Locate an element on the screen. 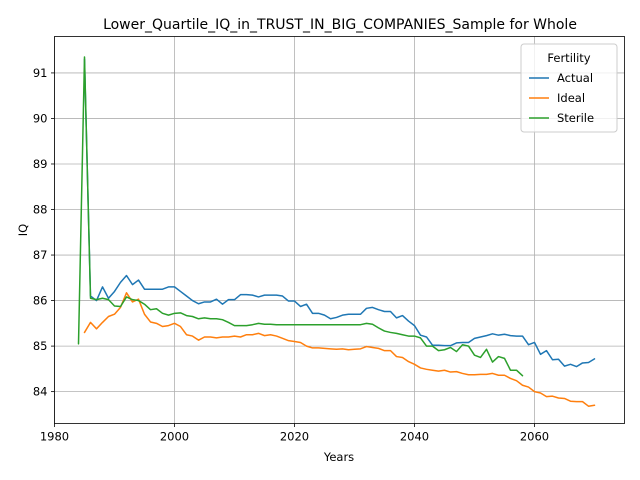 The image size is (640, 480). legend-box is located at coordinates (569, 88).